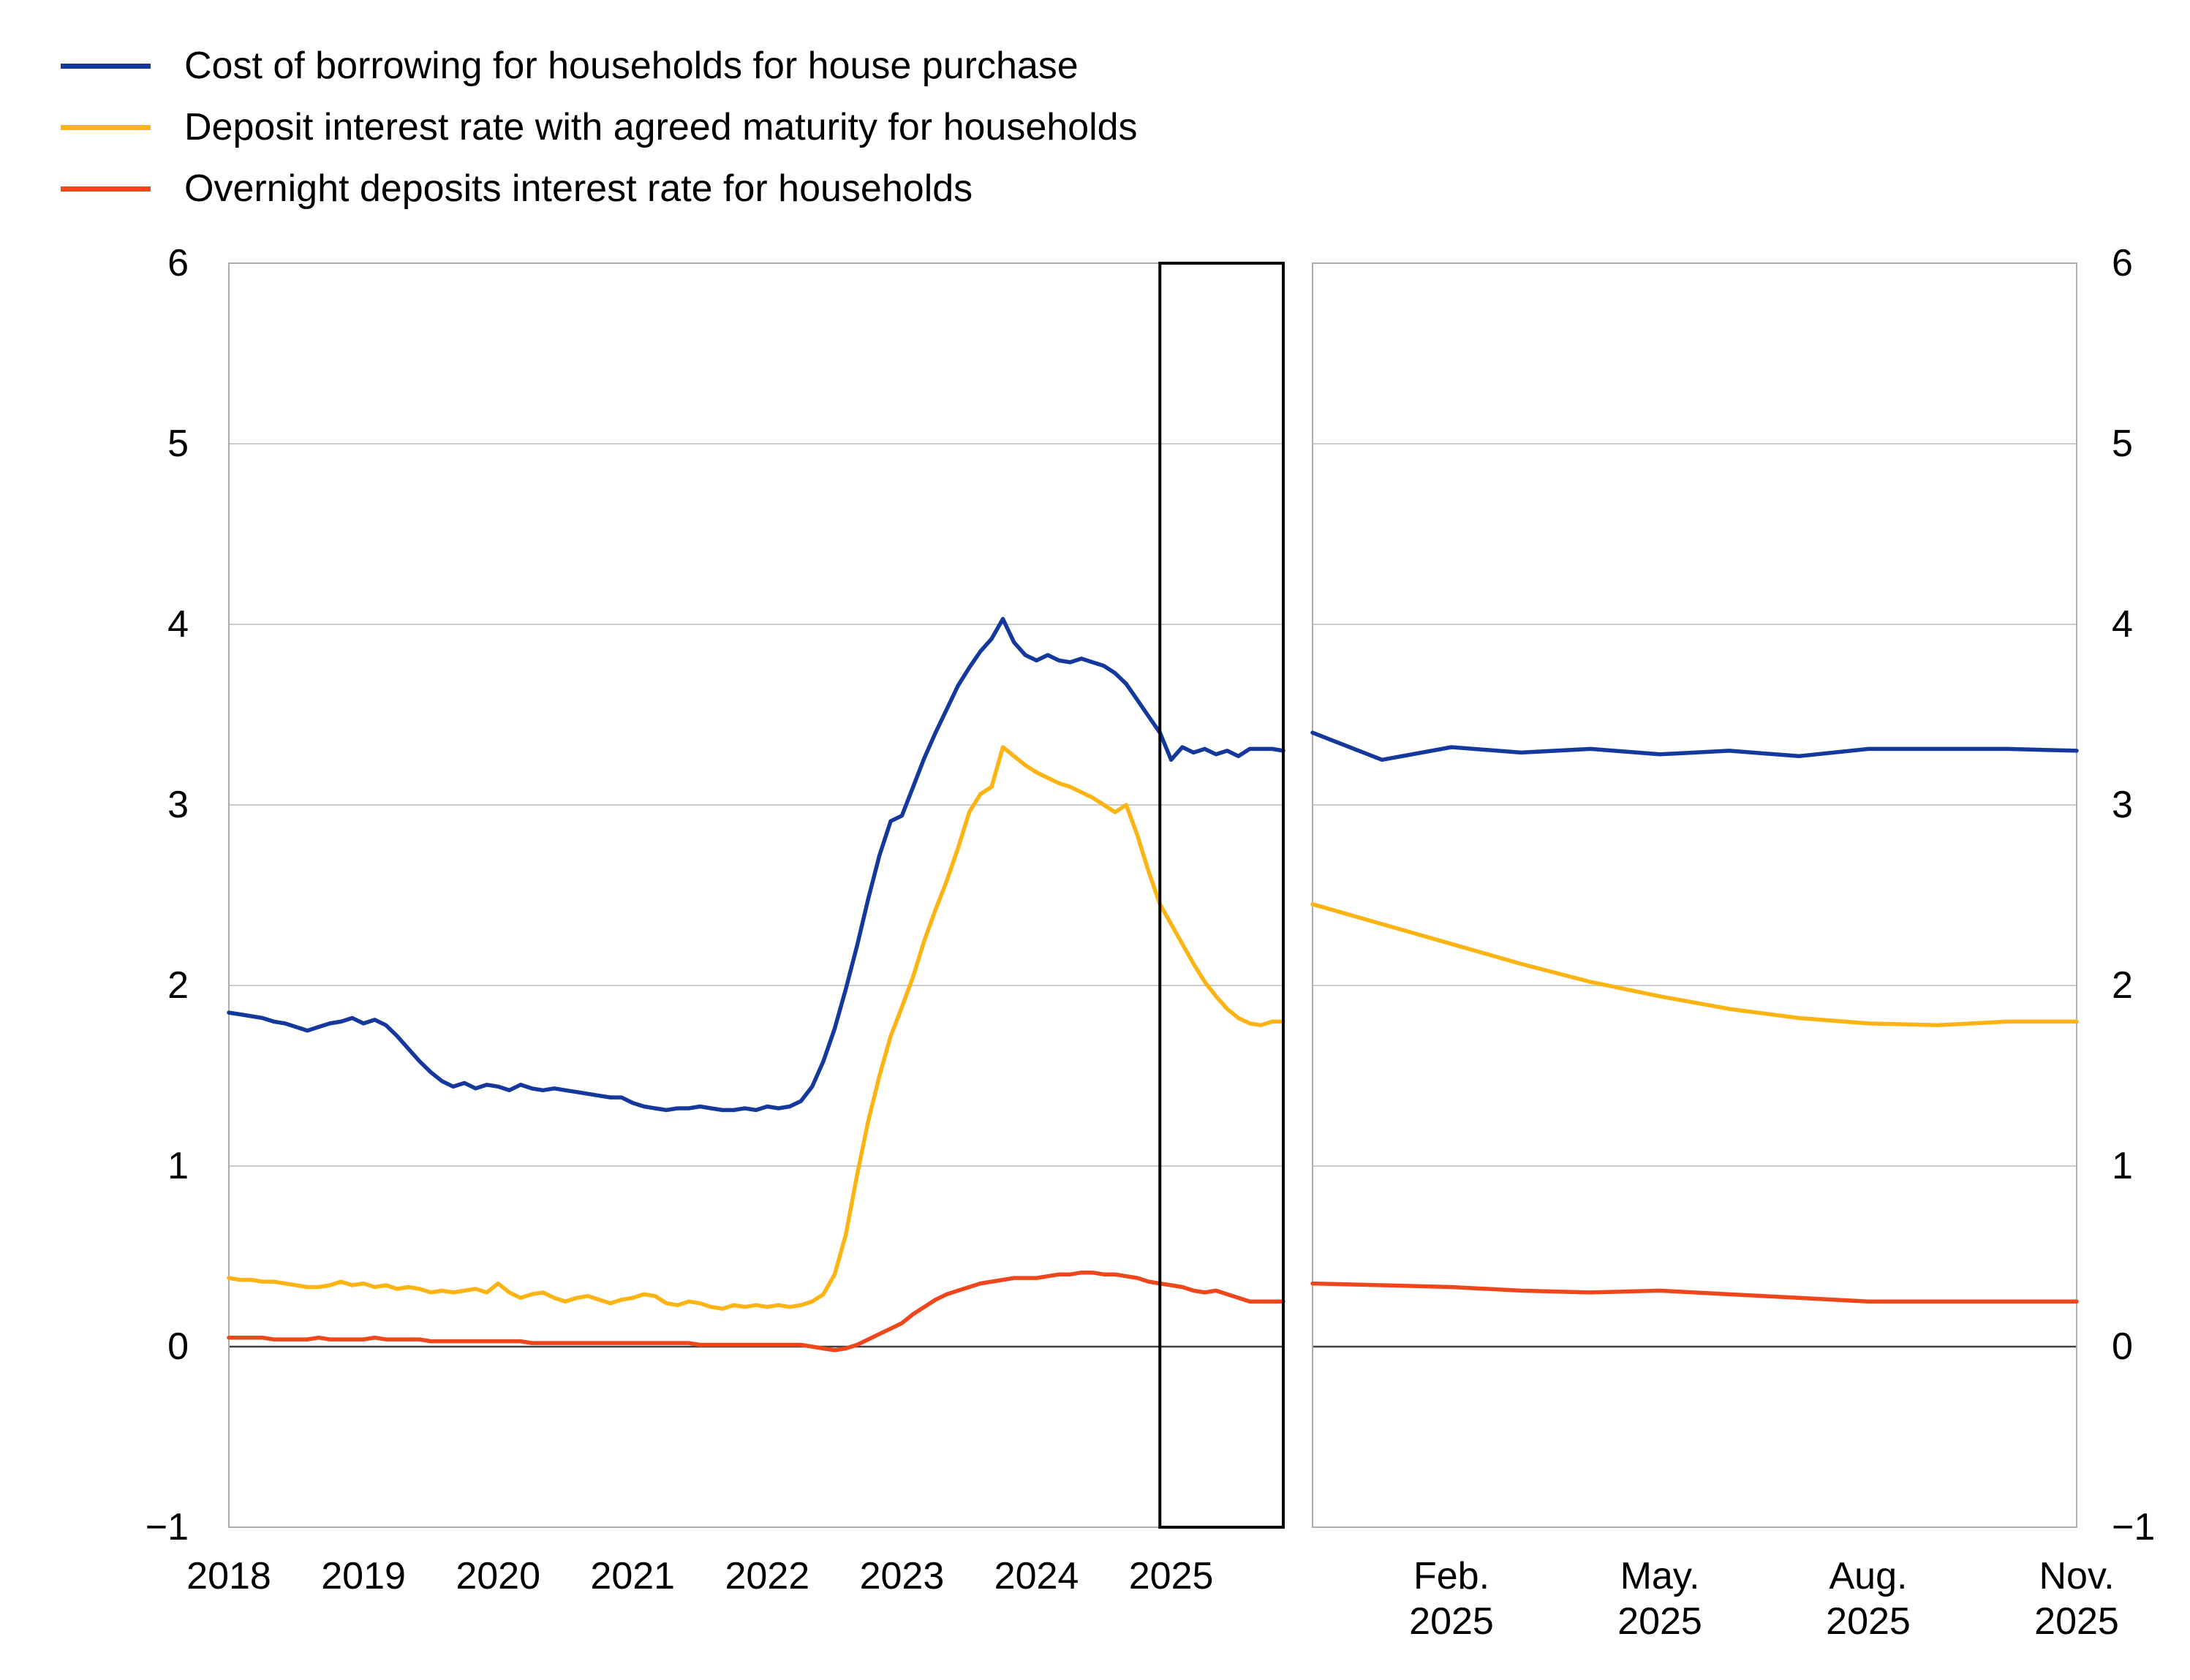  What do you see at coordinates (106, 189) in the screenshot?
I see `legend-line-orange-icon` at bounding box center [106, 189].